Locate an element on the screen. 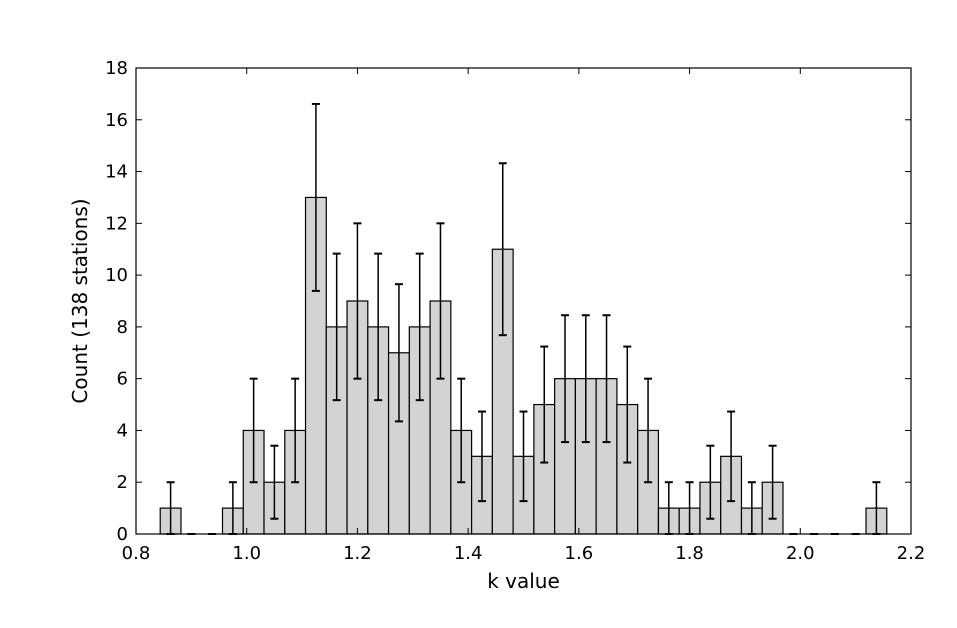  x-tick-label: 2.2 is located at coordinates (911, 553).